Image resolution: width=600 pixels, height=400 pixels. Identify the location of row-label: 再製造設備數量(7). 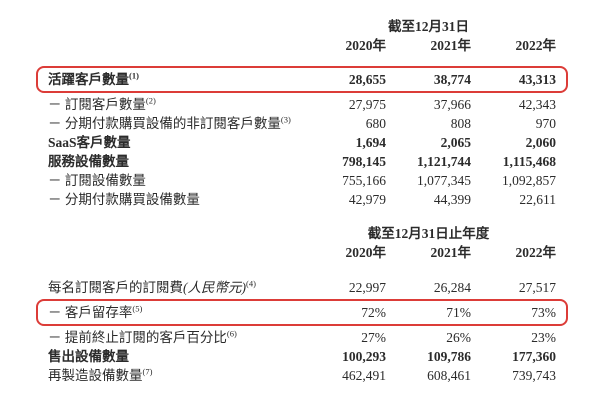
(174, 375).